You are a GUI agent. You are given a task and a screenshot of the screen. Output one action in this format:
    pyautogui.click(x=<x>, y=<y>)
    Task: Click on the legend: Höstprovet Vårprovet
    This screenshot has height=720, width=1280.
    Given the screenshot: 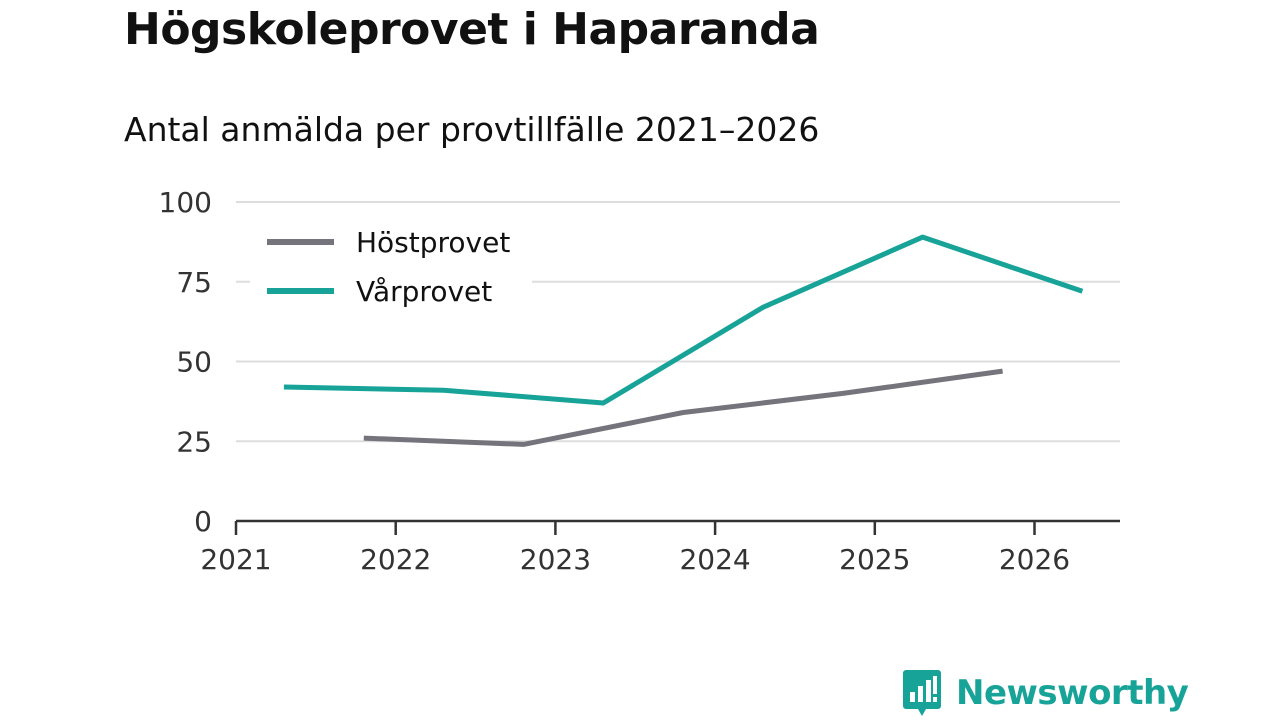 What is the action you would take?
    pyautogui.click(x=391, y=268)
    